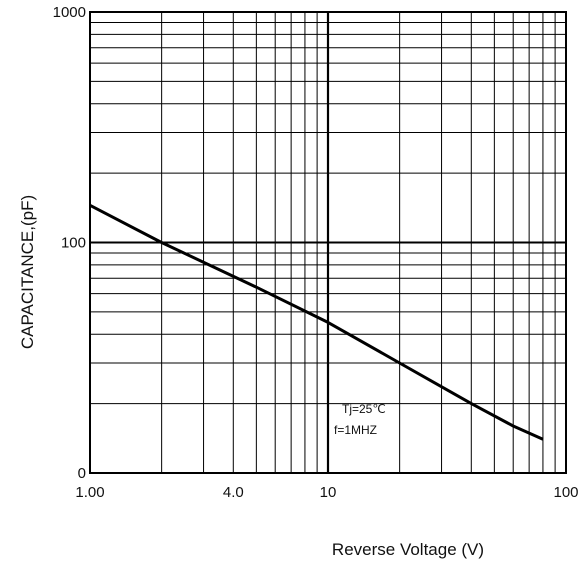  I want to click on x-tick-label: 4.0, so click(233, 492).